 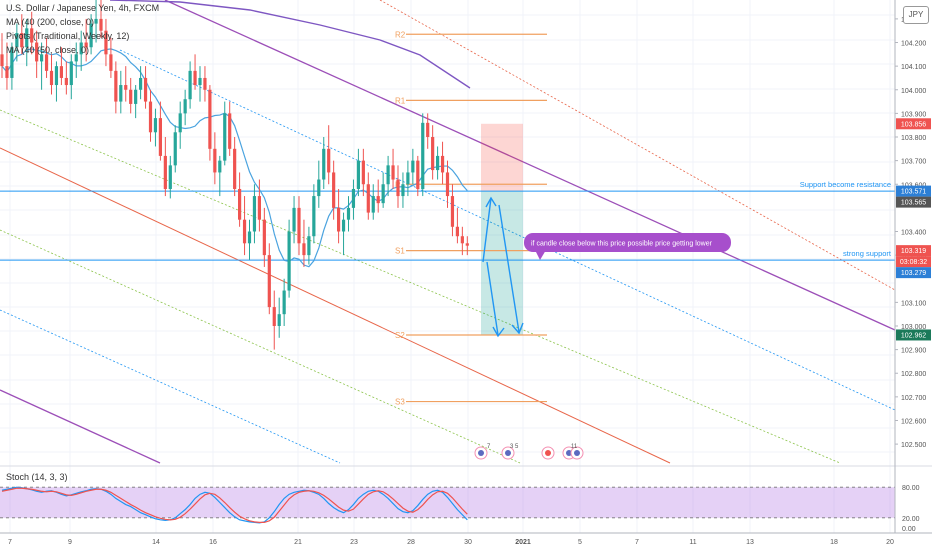 What do you see at coordinates (529, 452) in the screenshot?
I see `event-badges: 7 3 5 11` at bounding box center [529, 452].